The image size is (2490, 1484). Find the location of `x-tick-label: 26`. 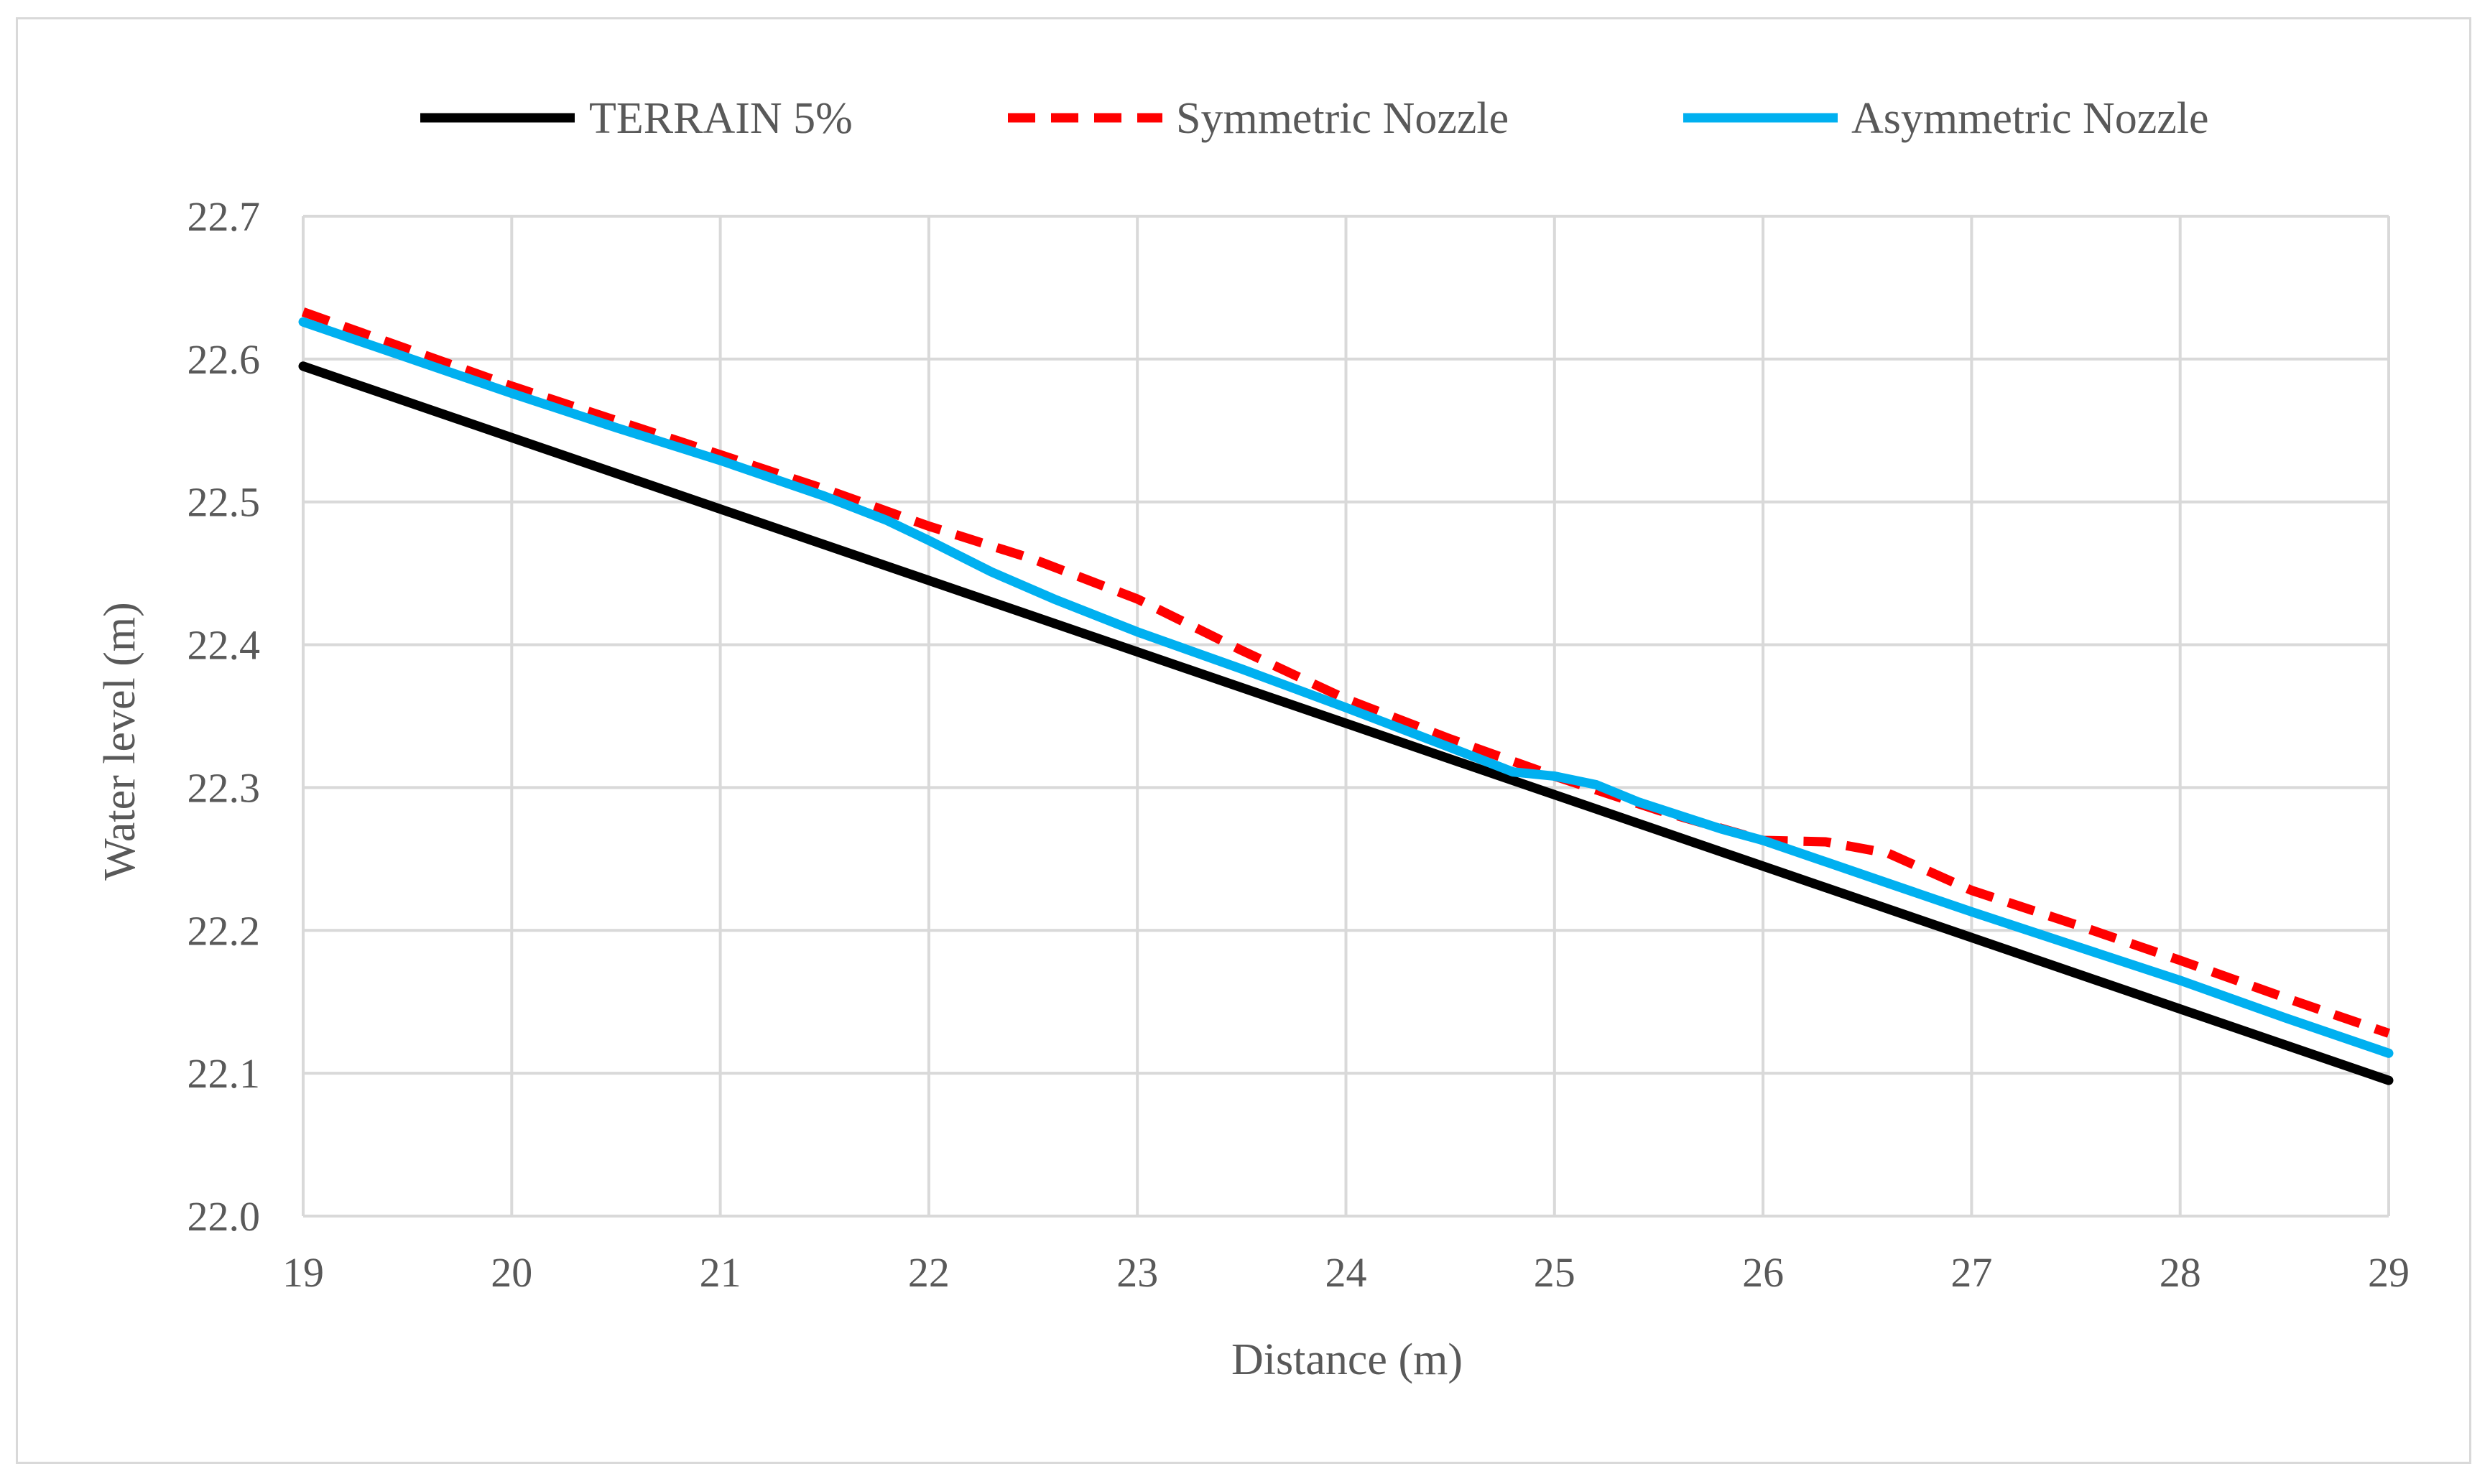

x-tick-label: 26 is located at coordinates (1763, 1272).